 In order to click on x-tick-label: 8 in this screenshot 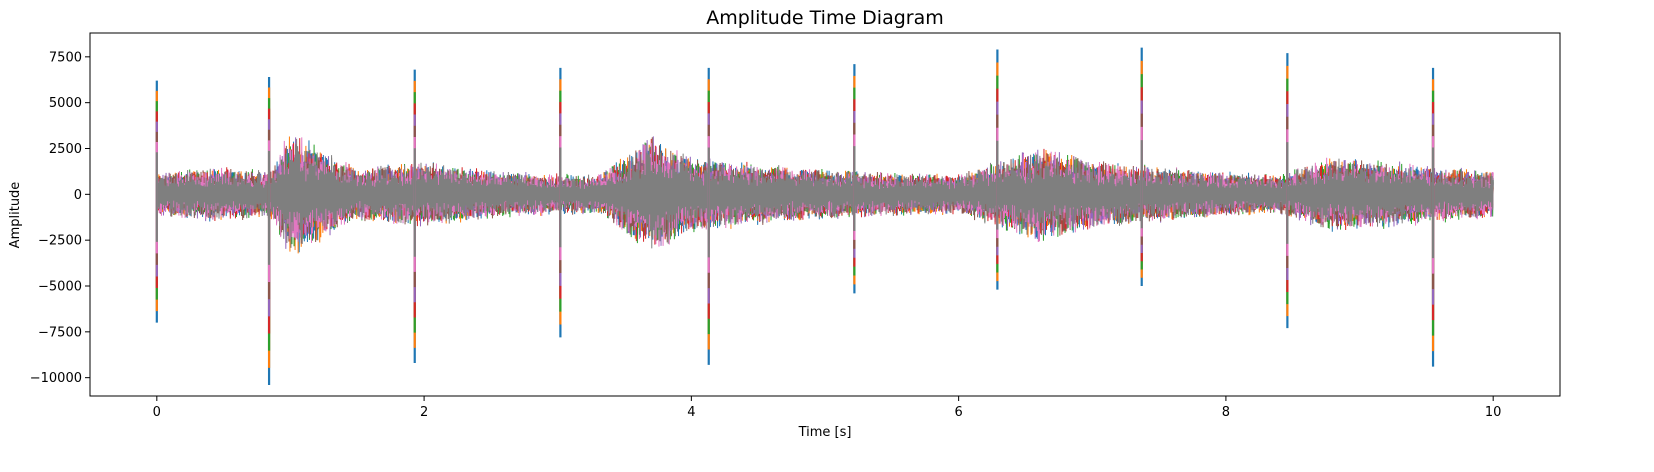, I will do `click(1226, 412)`.